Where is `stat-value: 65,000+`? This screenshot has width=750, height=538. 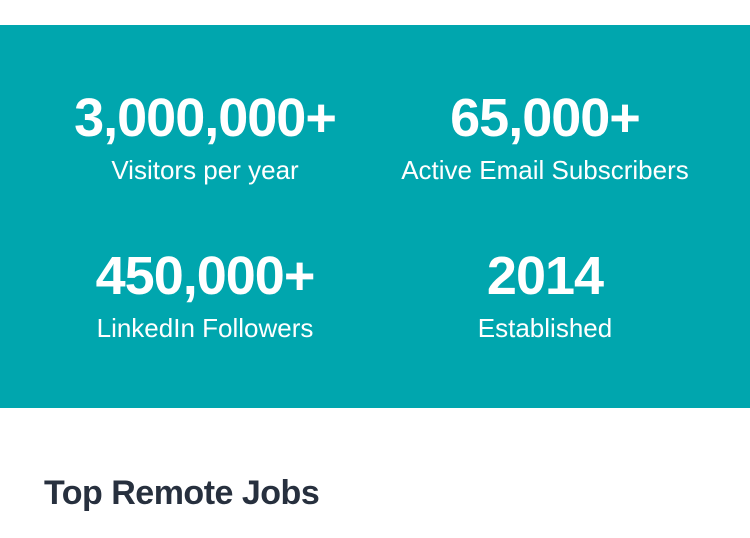
stat-value: 65,000+ is located at coordinates (545, 118).